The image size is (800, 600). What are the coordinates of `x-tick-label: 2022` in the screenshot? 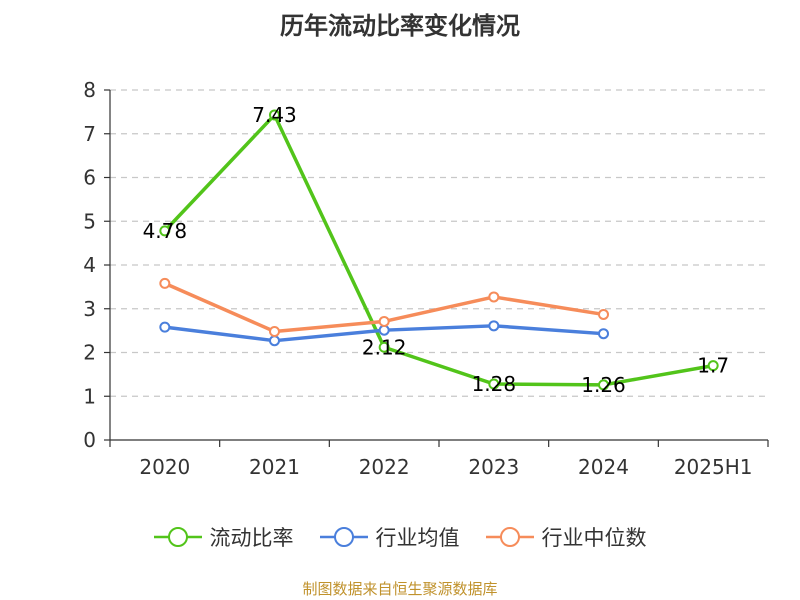 It's located at (384, 467).